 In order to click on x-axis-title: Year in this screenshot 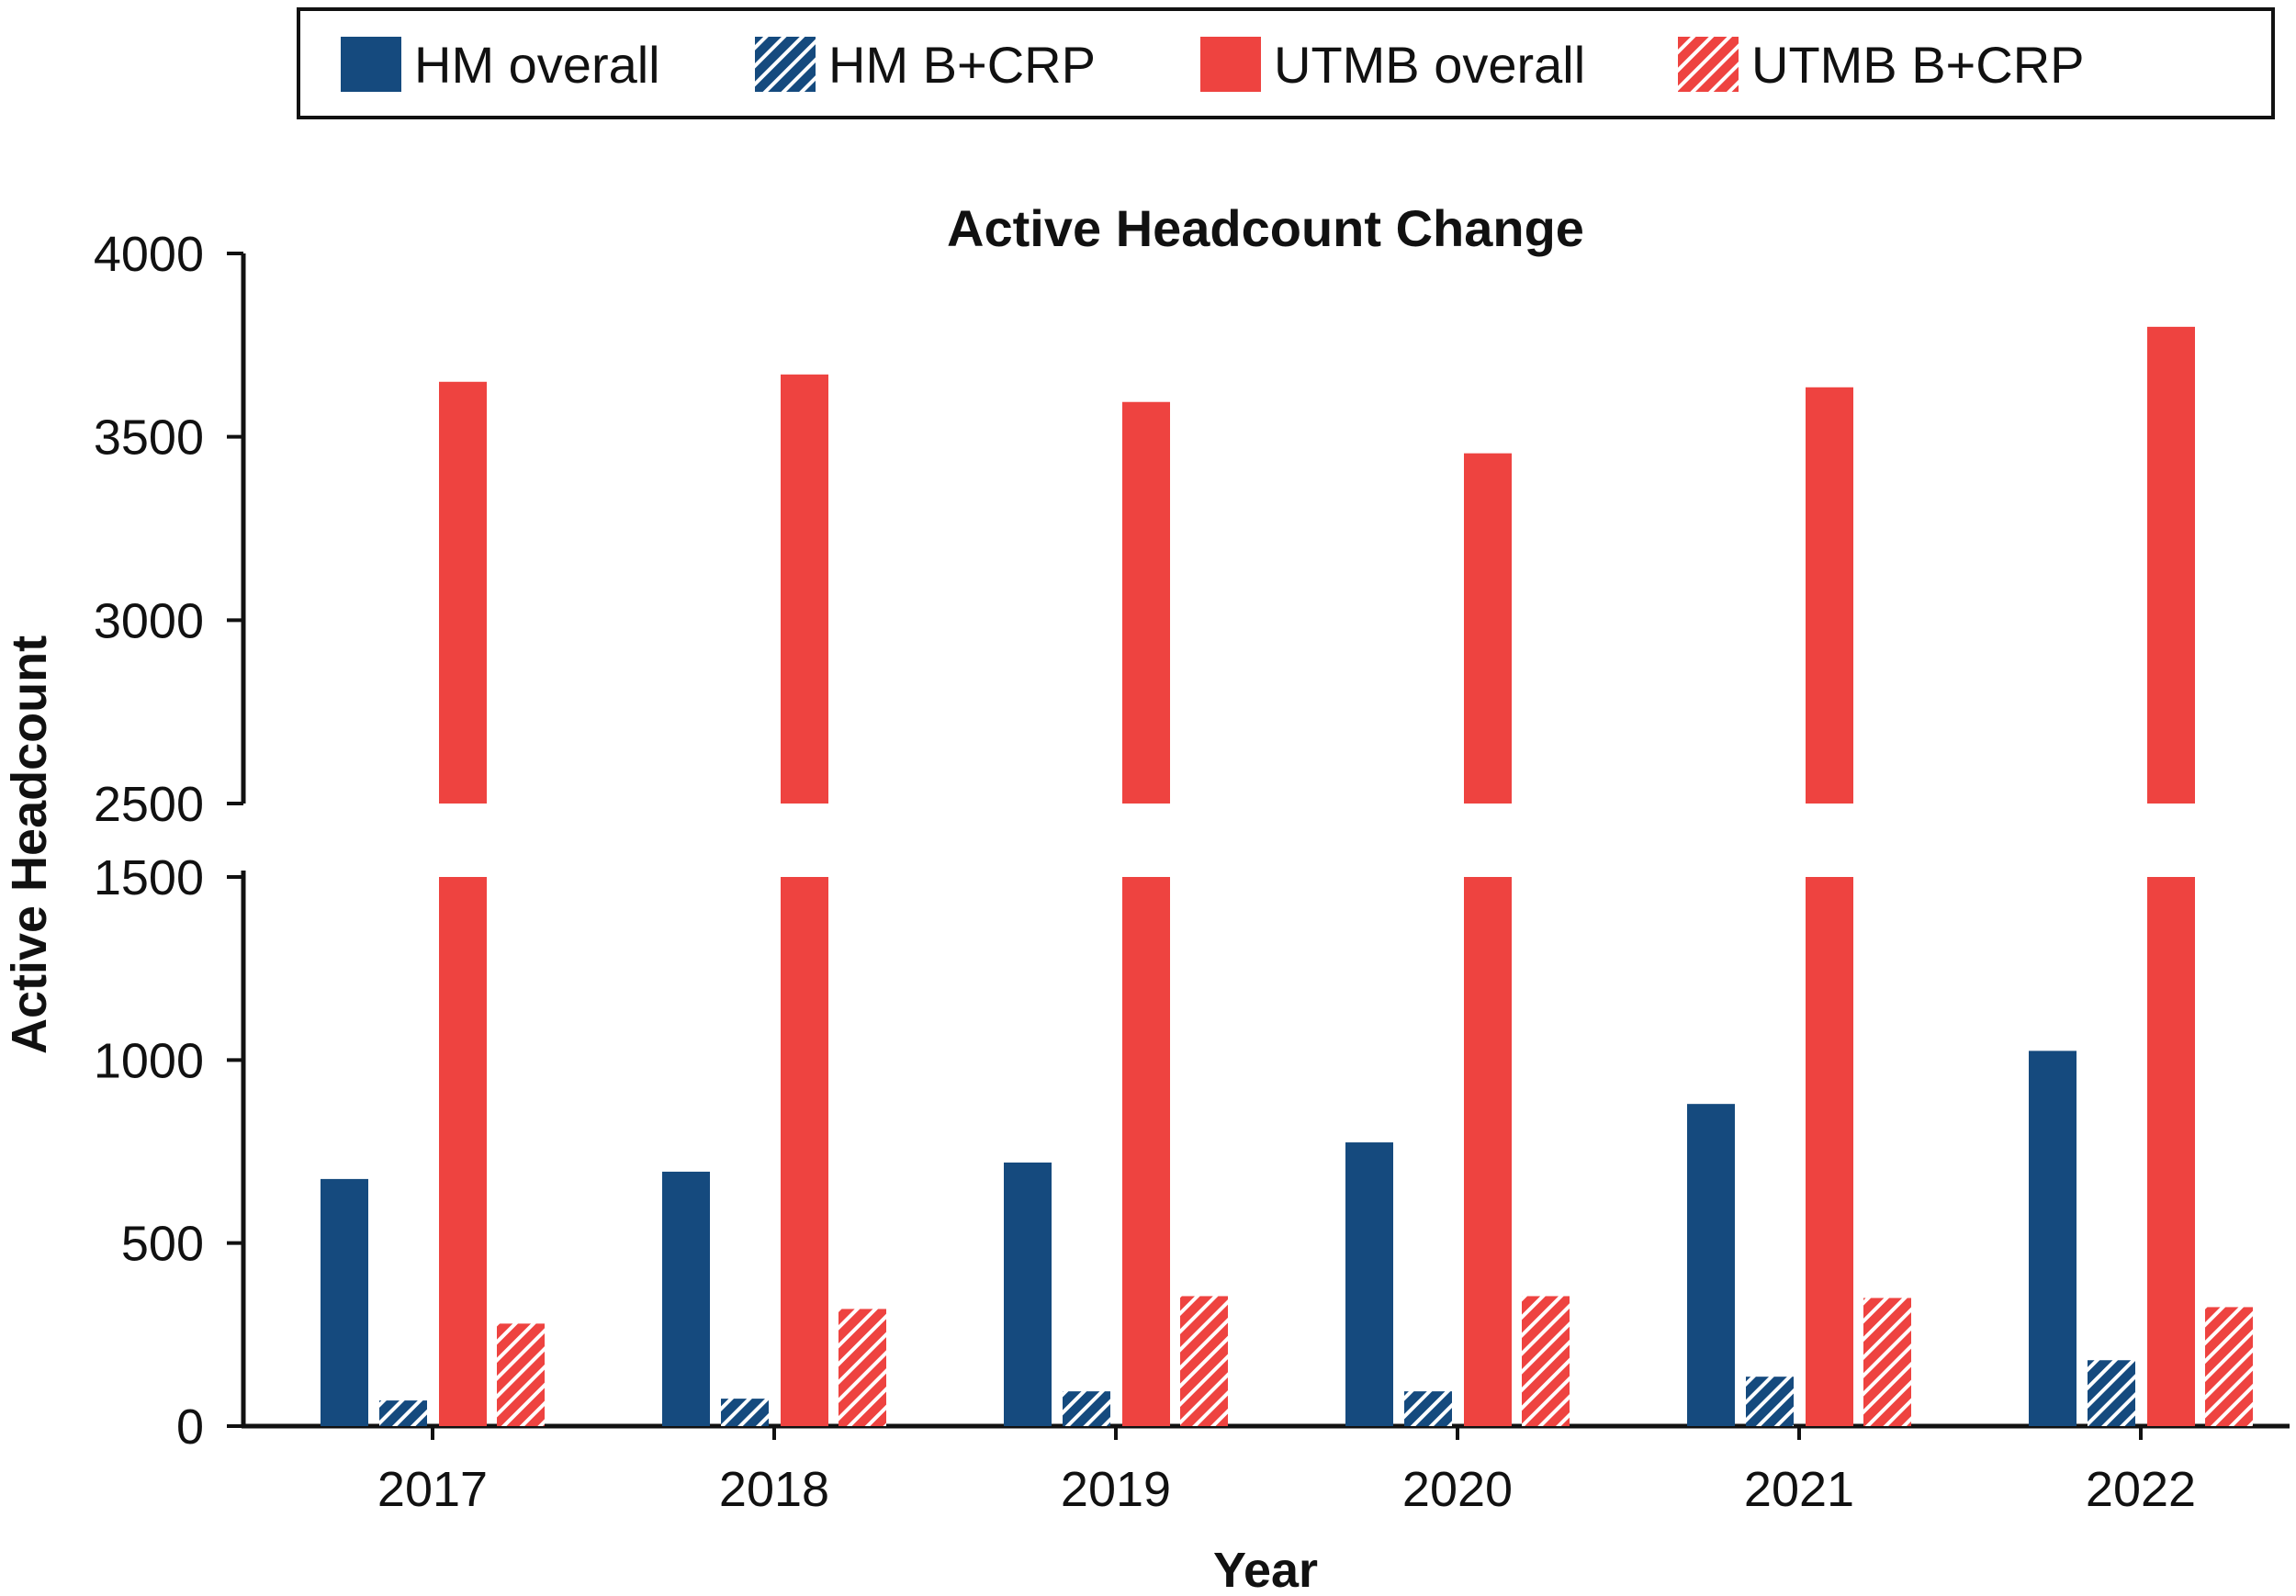, I will do `click(1265, 1569)`.